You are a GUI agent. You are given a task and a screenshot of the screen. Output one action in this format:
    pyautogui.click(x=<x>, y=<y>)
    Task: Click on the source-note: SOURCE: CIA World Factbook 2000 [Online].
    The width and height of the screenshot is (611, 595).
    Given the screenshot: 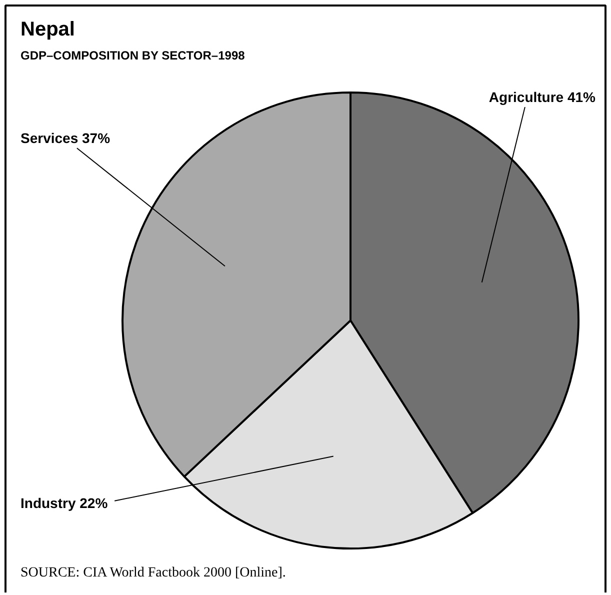 What is the action you would take?
    pyautogui.click(x=153, y=573)
    